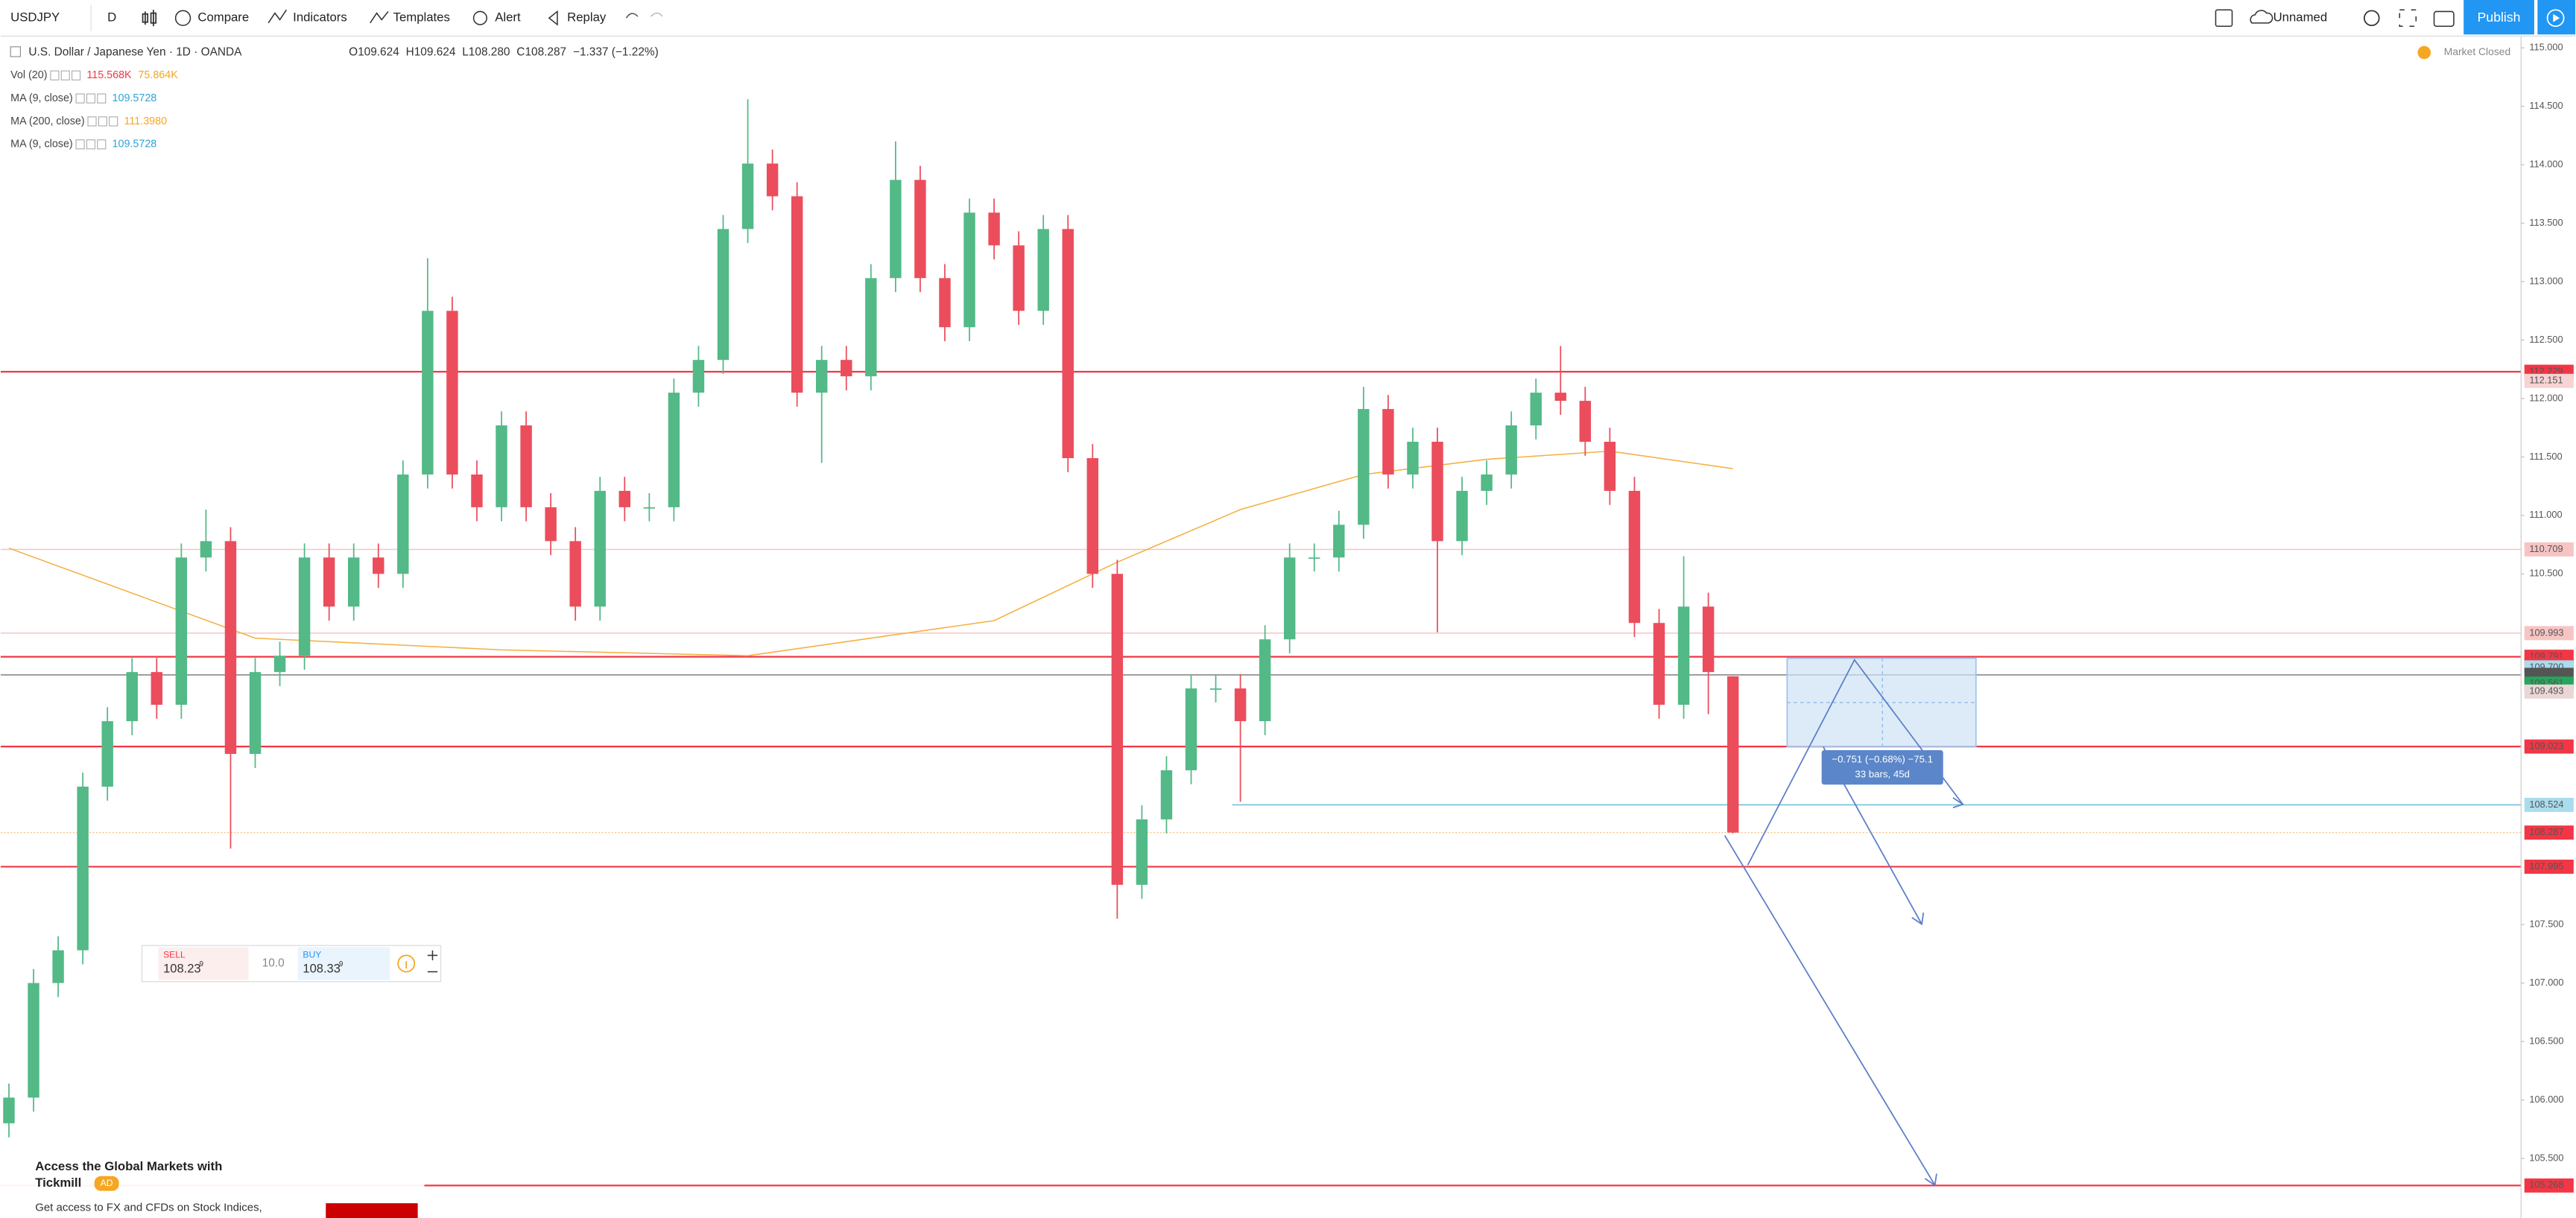  What do you see at coordinates (58, 1183) in the screenshot?
I see `ad-title: Tickmill` at bounding box center [58, 1183].